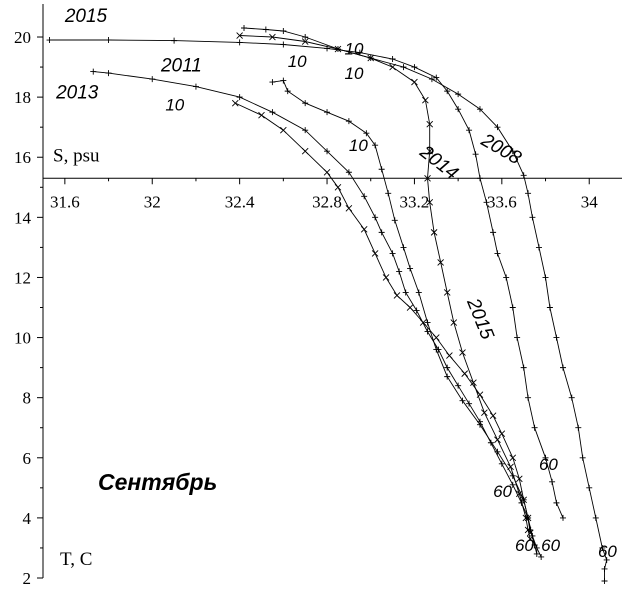 Image resolution: width=626 pixels, height=590 pixels. I want to click on x-tick-label: 33.2, so click(415, 201).